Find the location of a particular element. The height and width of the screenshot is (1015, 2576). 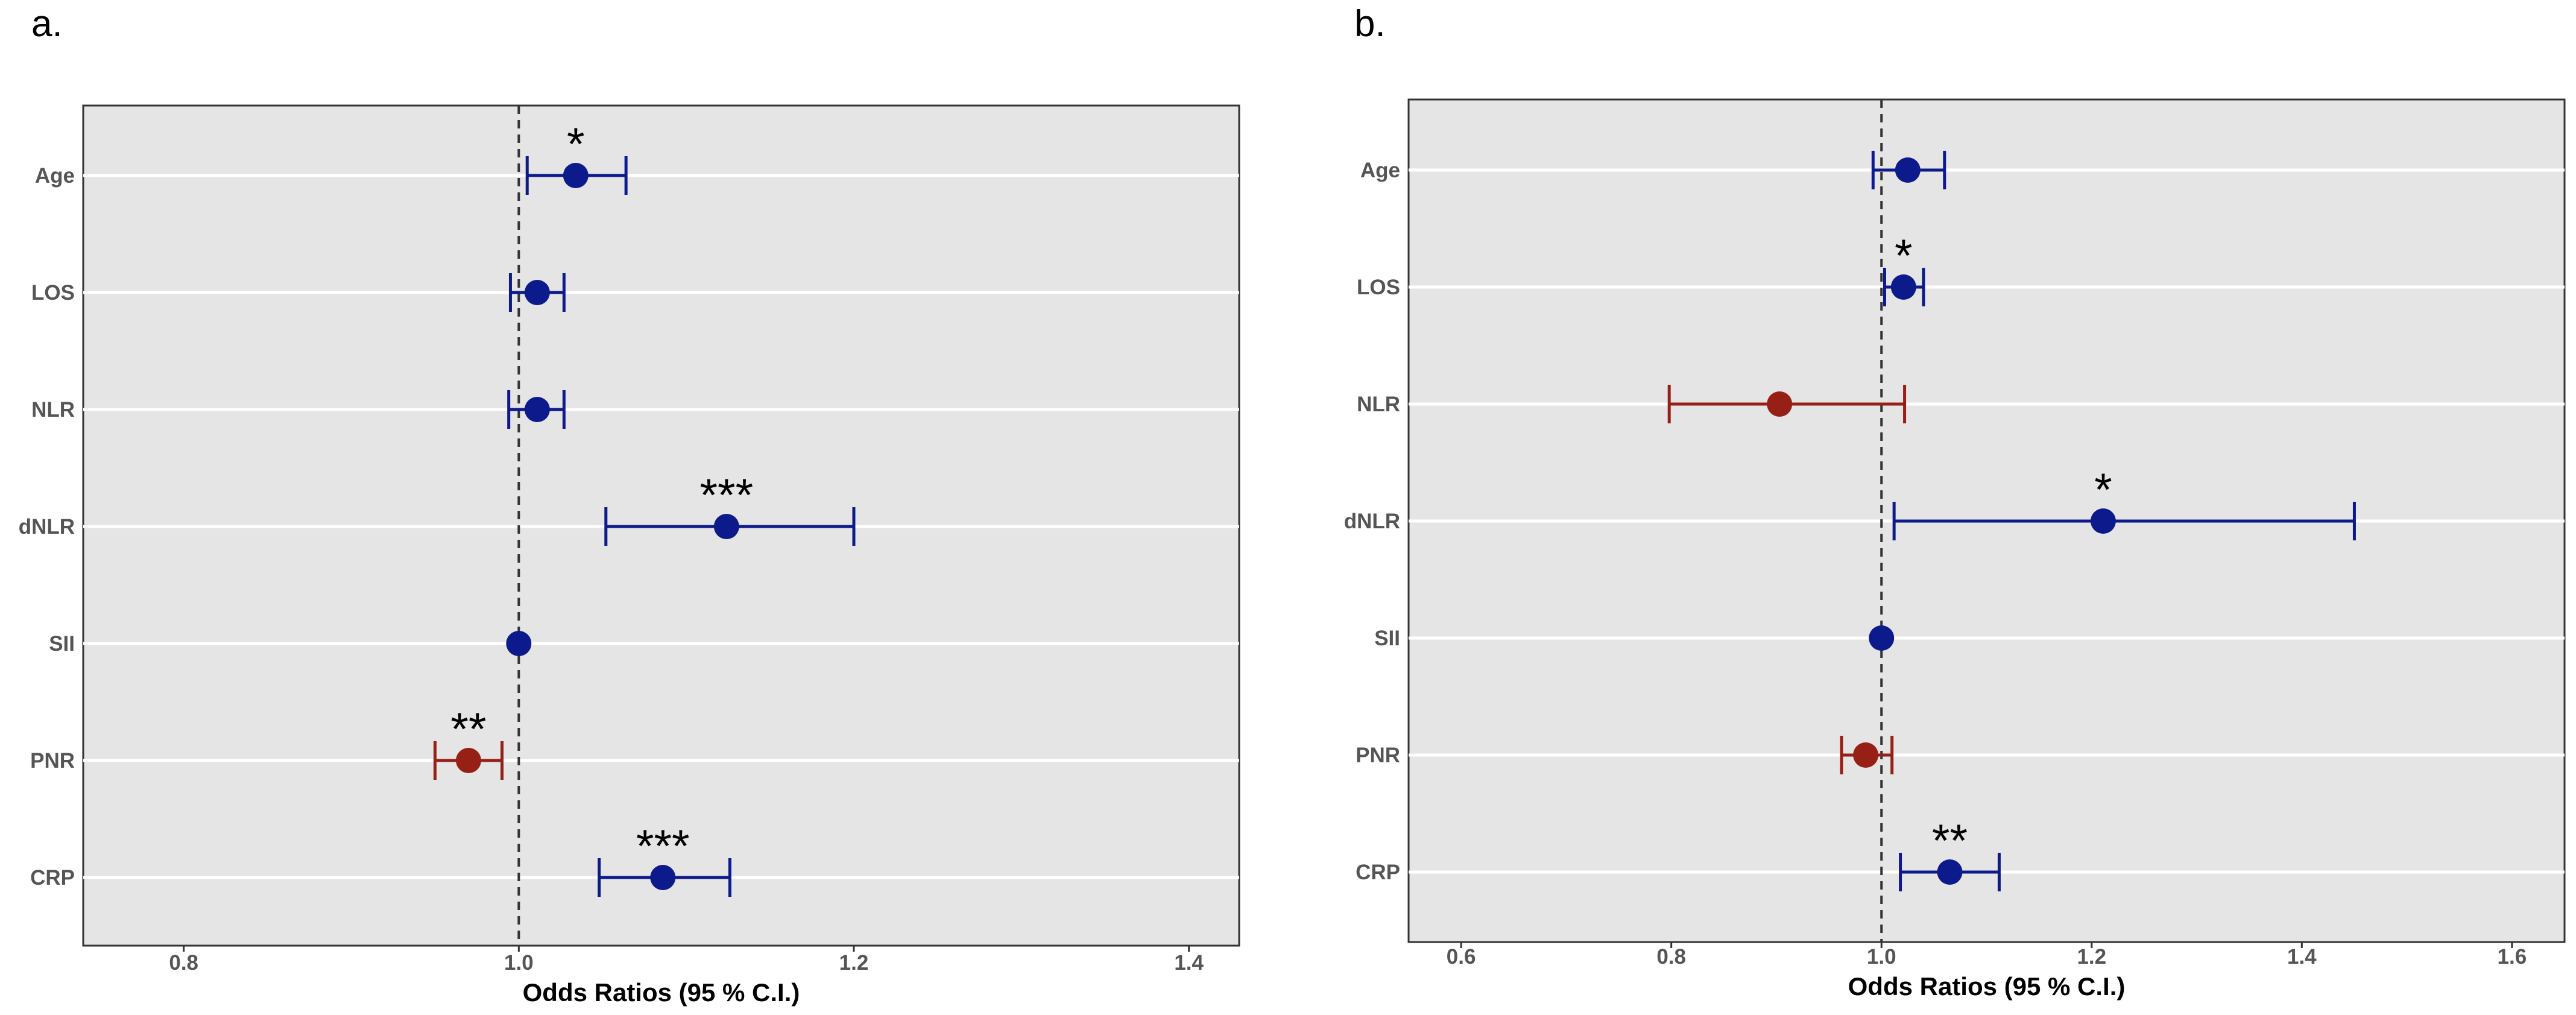

x-tick-label: 1.6 is located at coordinates (2512, 957).